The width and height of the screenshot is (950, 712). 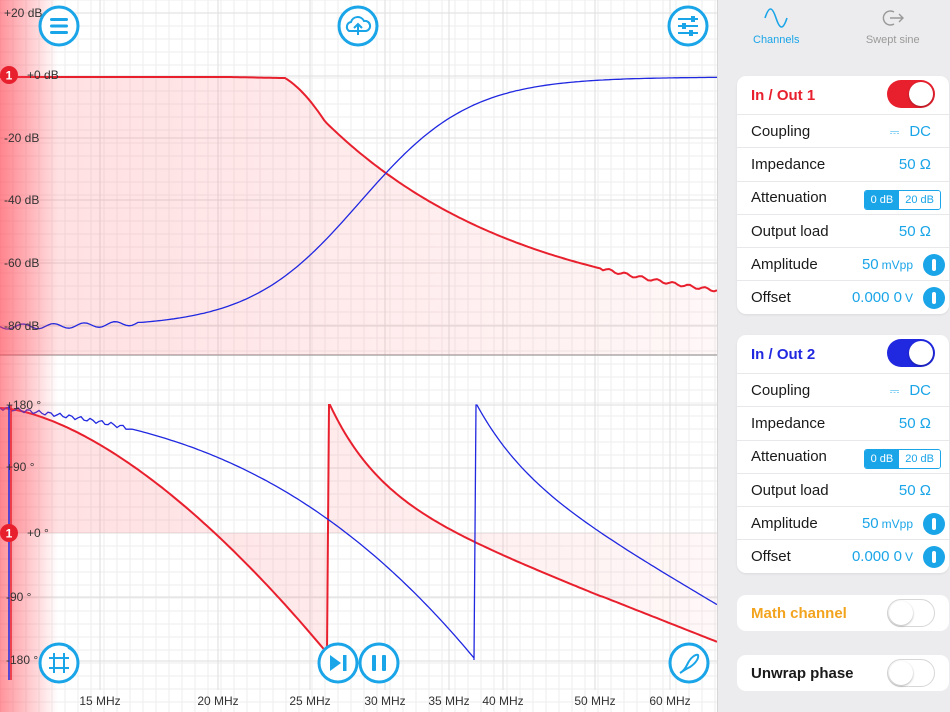 I want to click on channel-2-title: In / Out 2, so click(x=783, y=354).